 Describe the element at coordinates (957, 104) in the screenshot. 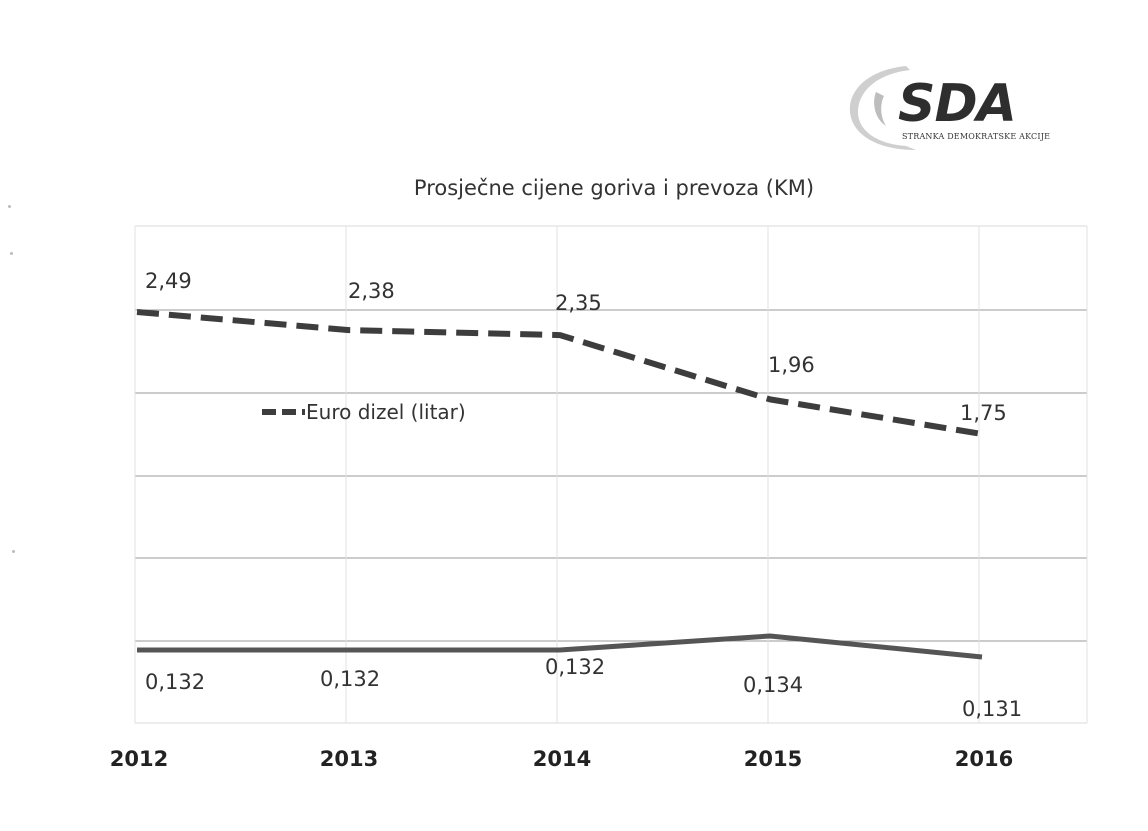

I see `logo-text: SDA` at that location.